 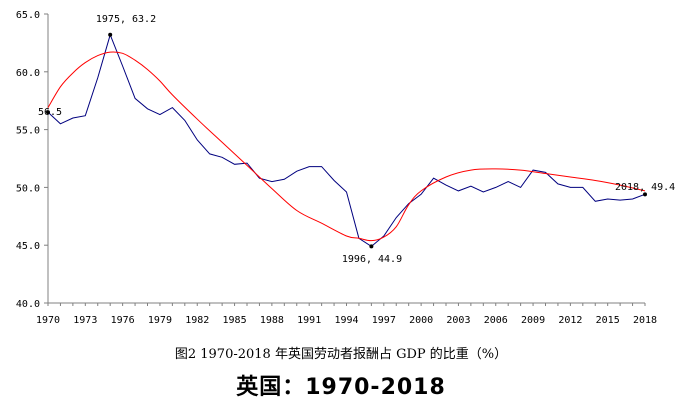 I want to click on data-point-1996, so click(x=371, y=246).